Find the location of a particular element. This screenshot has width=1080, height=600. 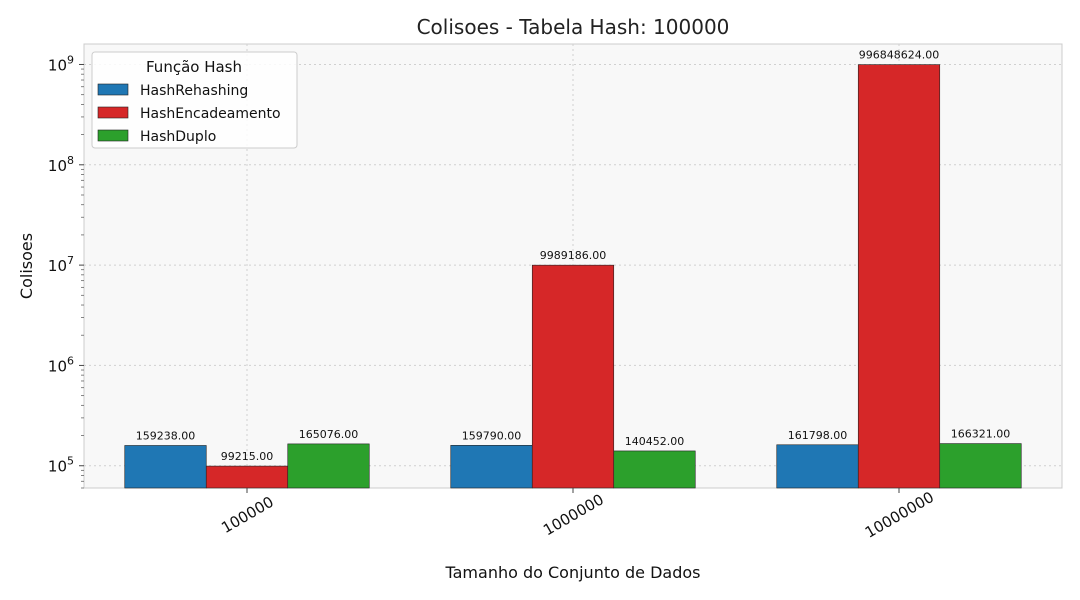

data-label: 996848624.00 is located at coordinates (899, 55).